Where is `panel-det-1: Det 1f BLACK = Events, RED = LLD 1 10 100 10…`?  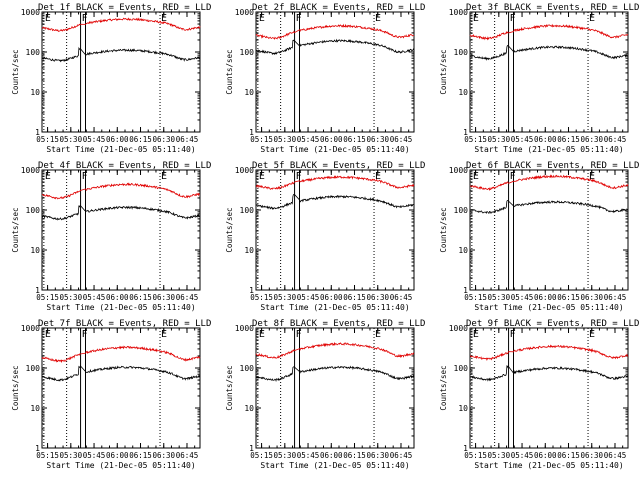
panel-det-1: Det 1f BLACK = Events, RED = LLD 1 10 100 10… is located at coordinates (111, 78).